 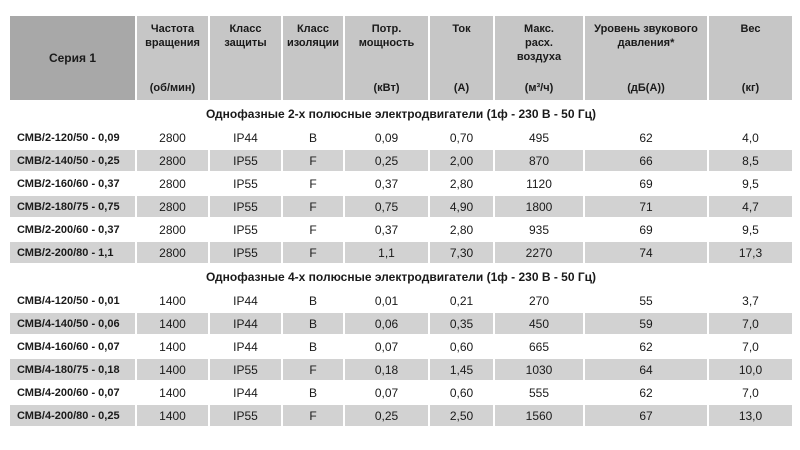 I want to click on column-header-1: Частота вращения (об/мин), so click(x=172, y=58).